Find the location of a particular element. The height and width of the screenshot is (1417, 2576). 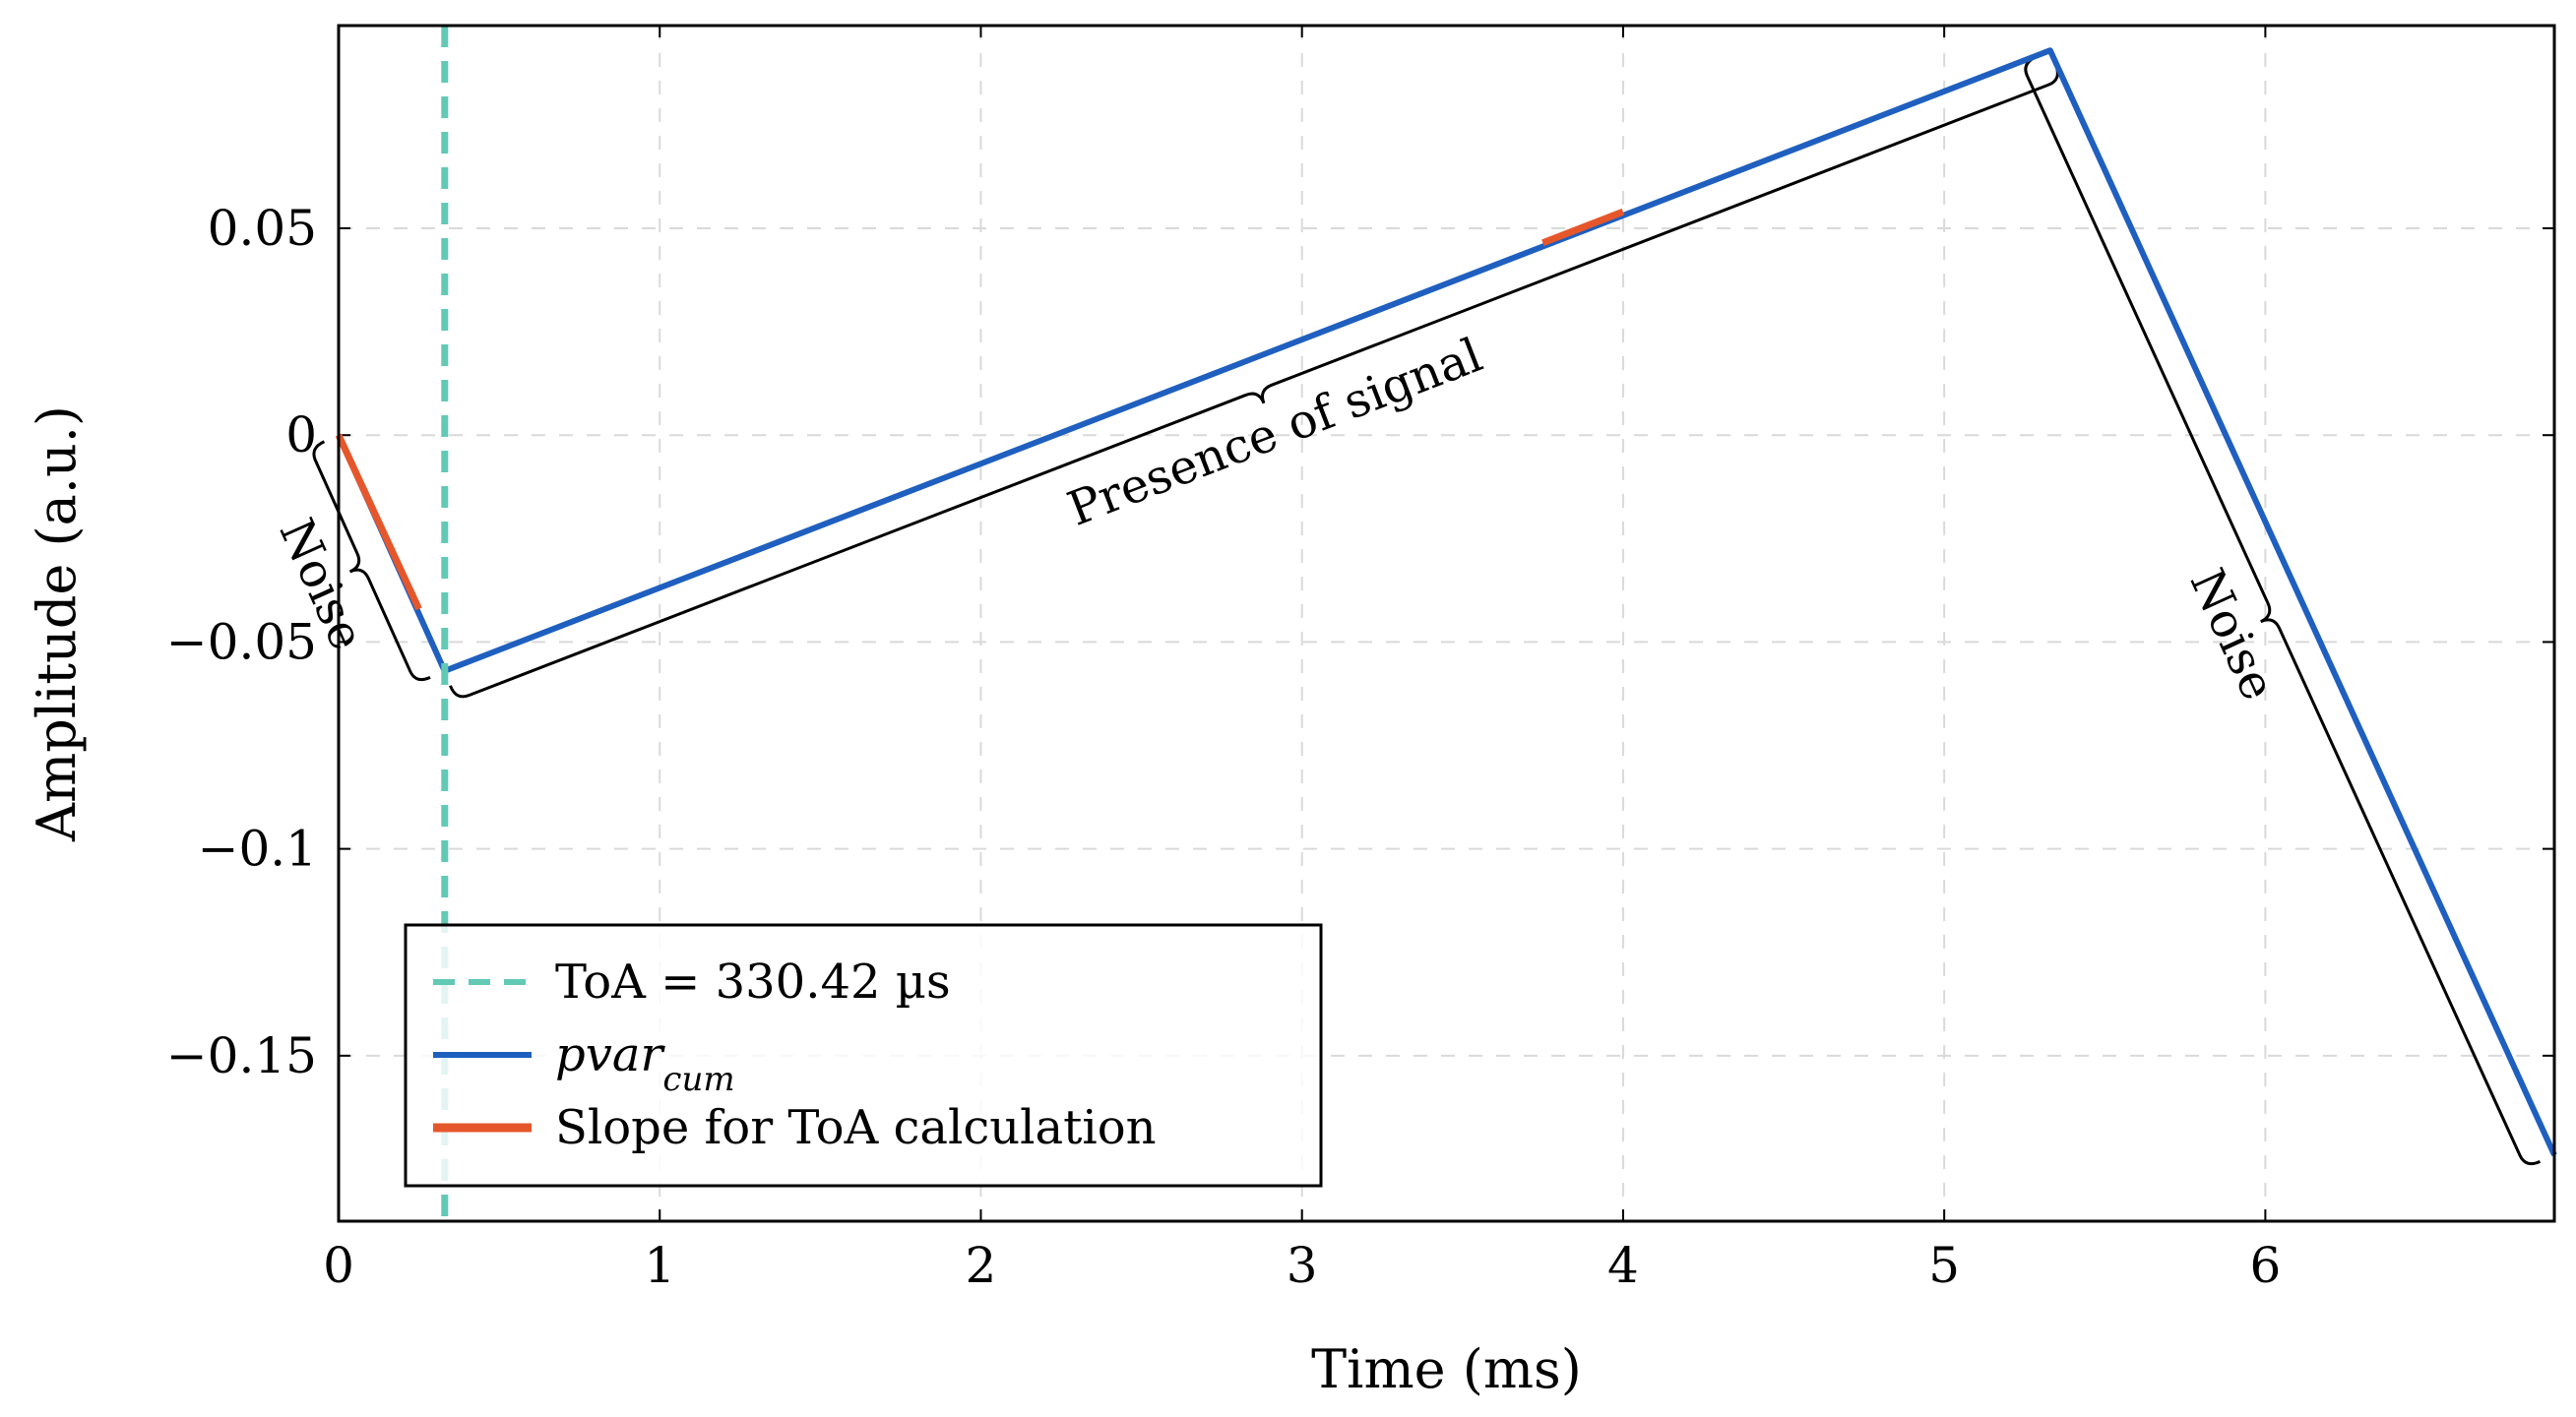

x-tick-label: 1 is located at coordinates (659, 1265).